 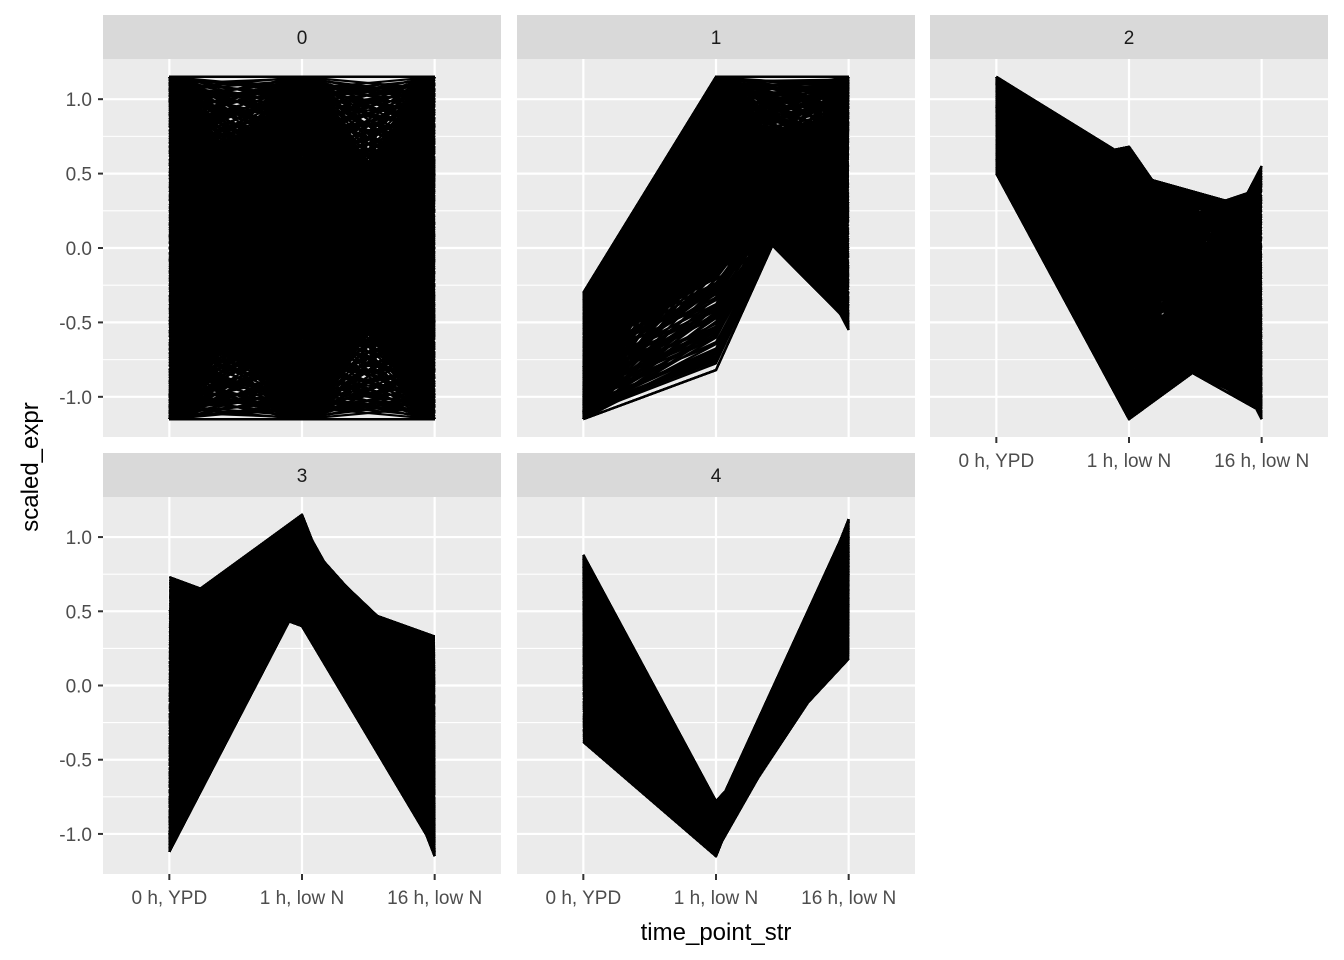 I want to click on facet-strip-label: 1, so click(x=716, y=38).